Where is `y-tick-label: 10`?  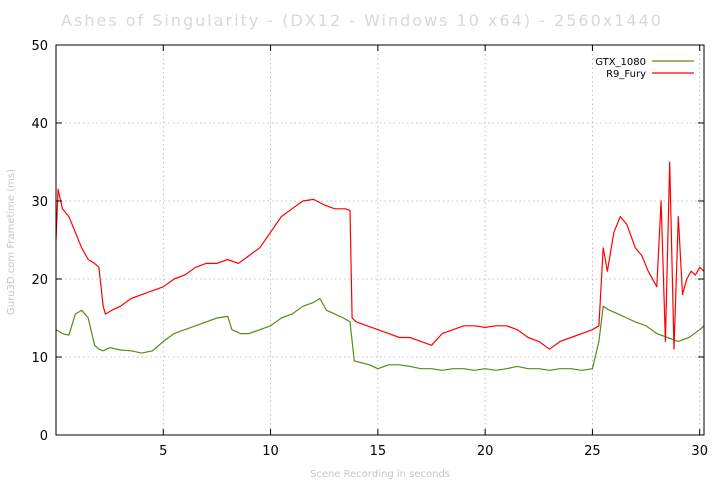 y-tick-label: 10 is located at coordinates (39, 358).